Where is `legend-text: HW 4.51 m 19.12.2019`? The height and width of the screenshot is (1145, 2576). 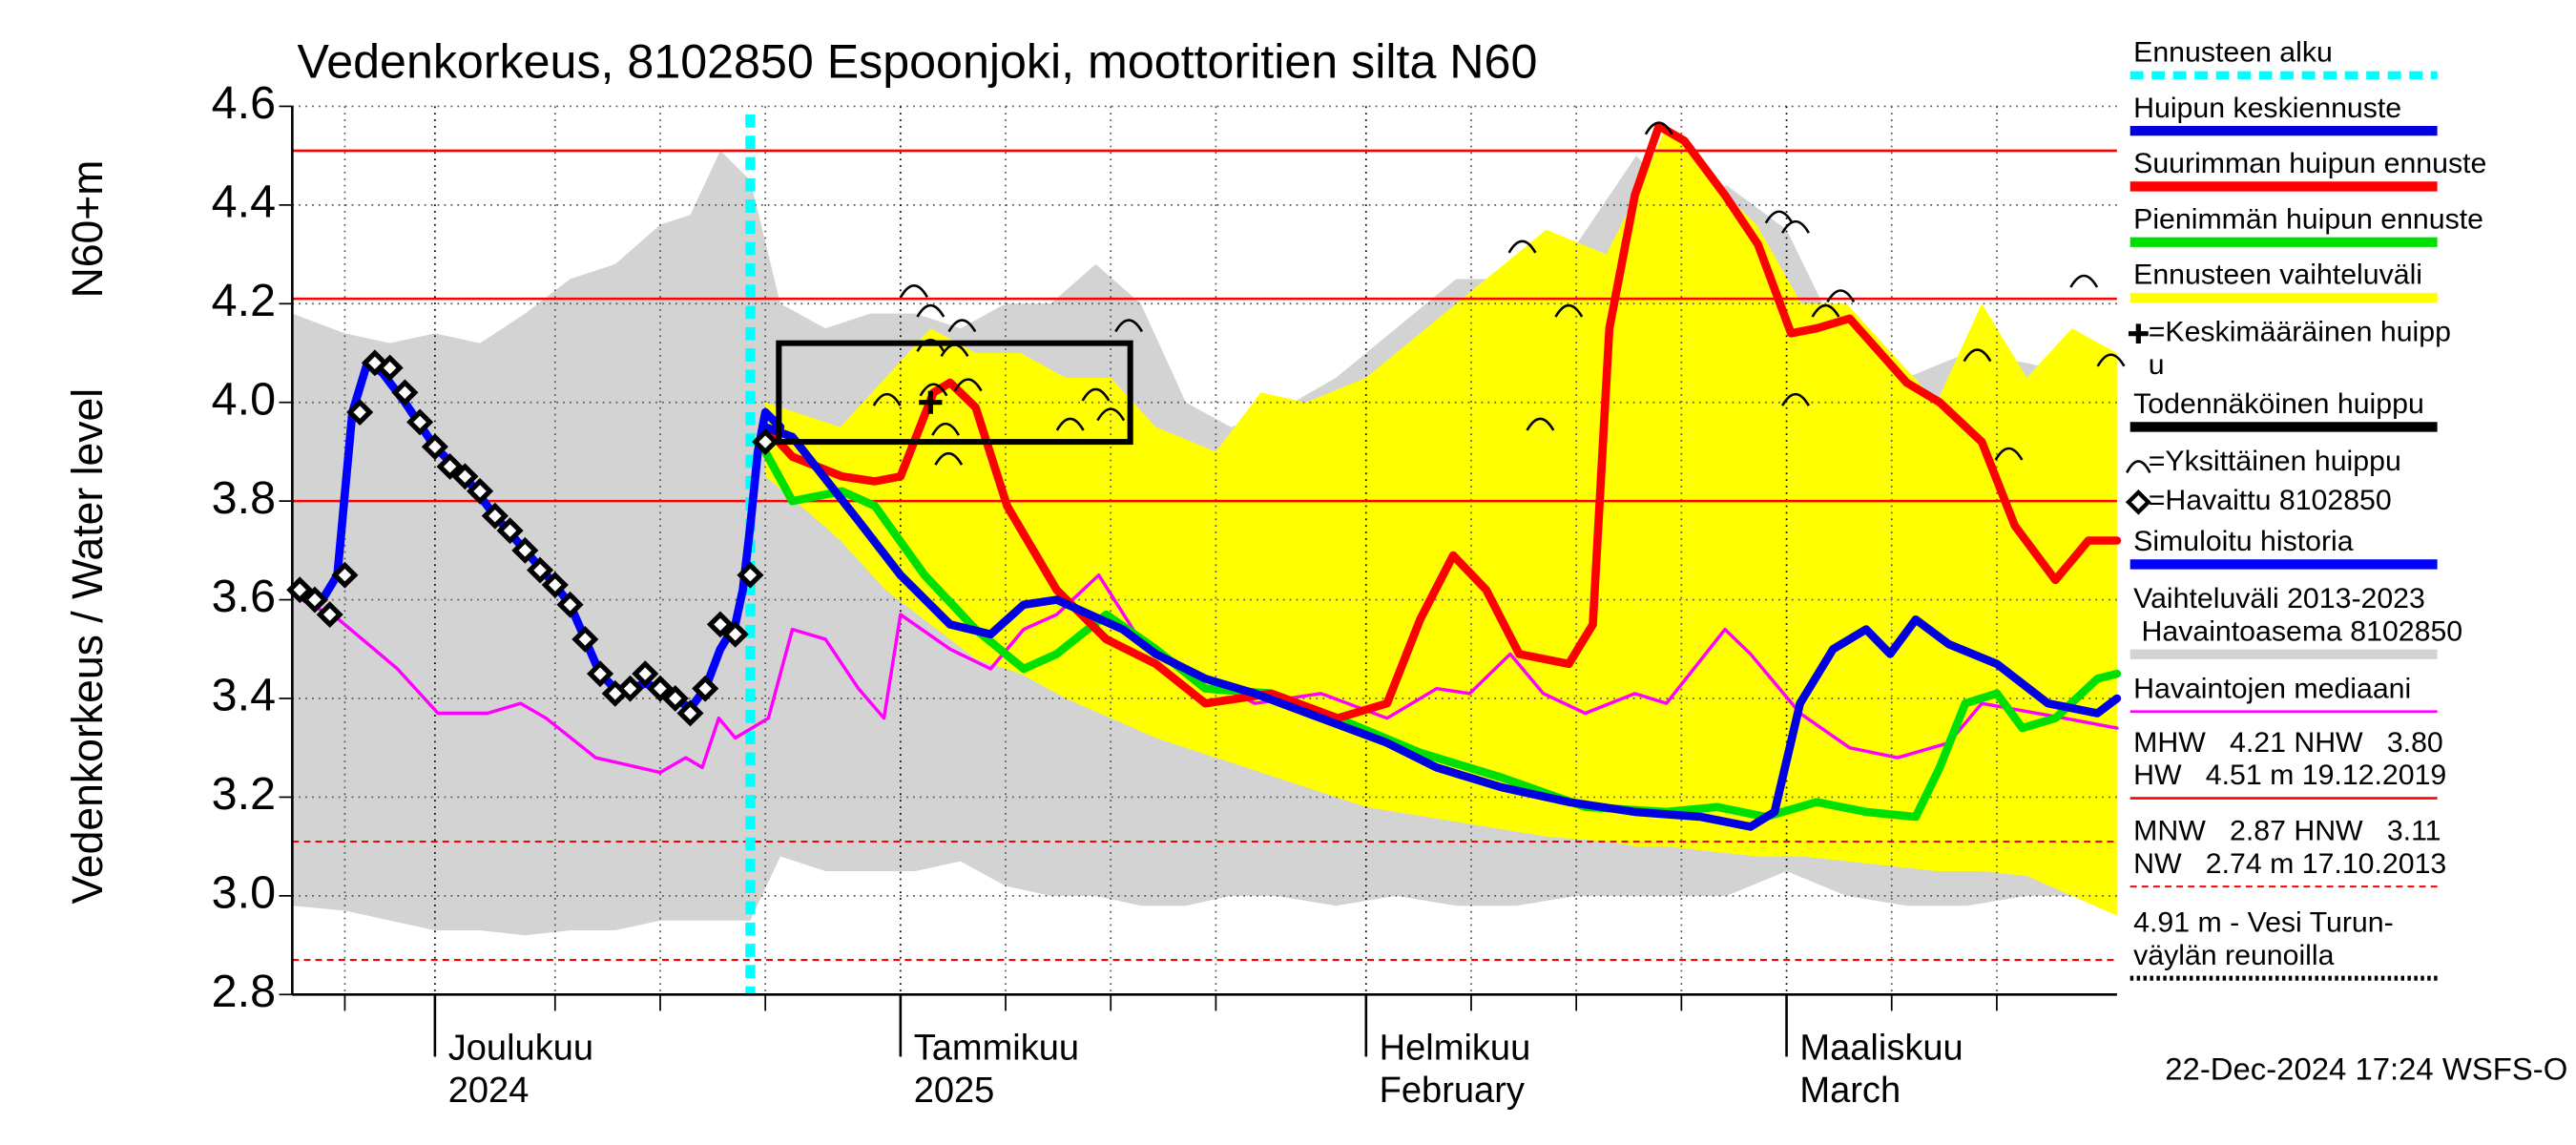 legend-text: HW 4.51 m 19.12.2019 is located at coordinates (2289, 775).